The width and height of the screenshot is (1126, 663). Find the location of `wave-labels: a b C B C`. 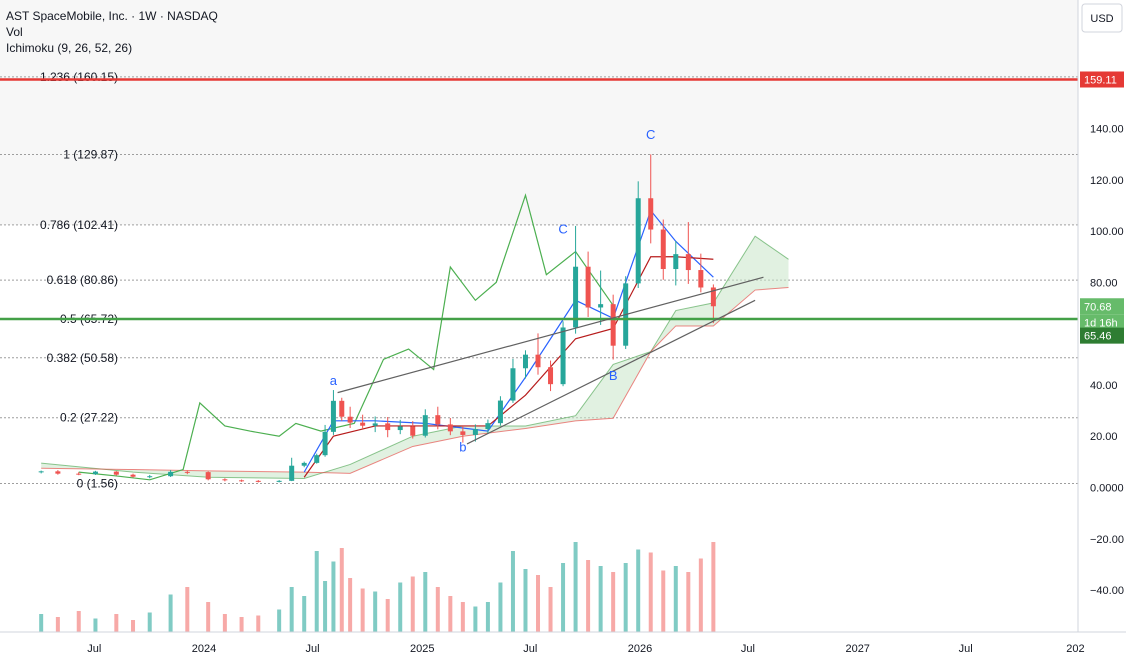

wave-labels: a b C B C is located at coordinates (493, 291).